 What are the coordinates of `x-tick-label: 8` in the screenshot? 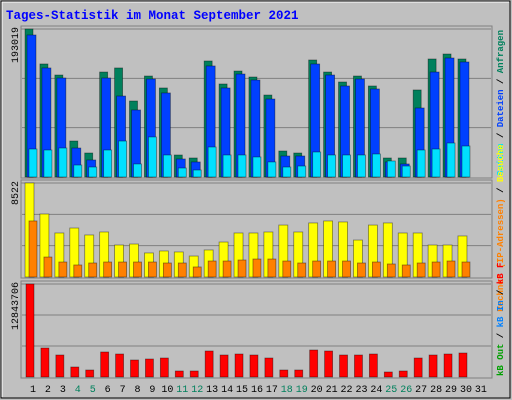 It's located at (138, 390).